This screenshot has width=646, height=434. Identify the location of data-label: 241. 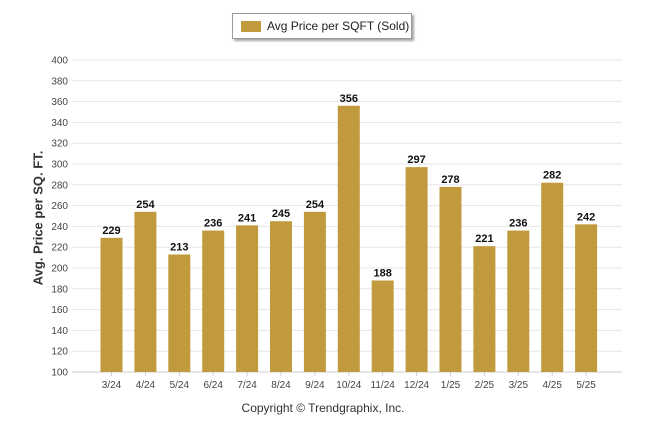
(247, 218).